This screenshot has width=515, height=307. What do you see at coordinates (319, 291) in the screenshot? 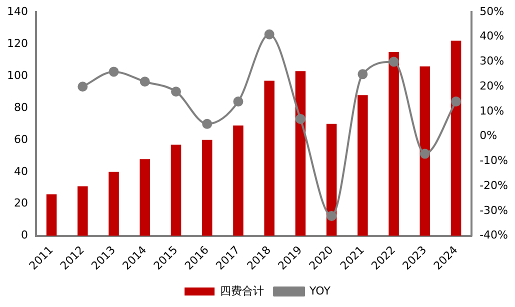
I see `legend-label: YOY` at bounding box center [319, 291].